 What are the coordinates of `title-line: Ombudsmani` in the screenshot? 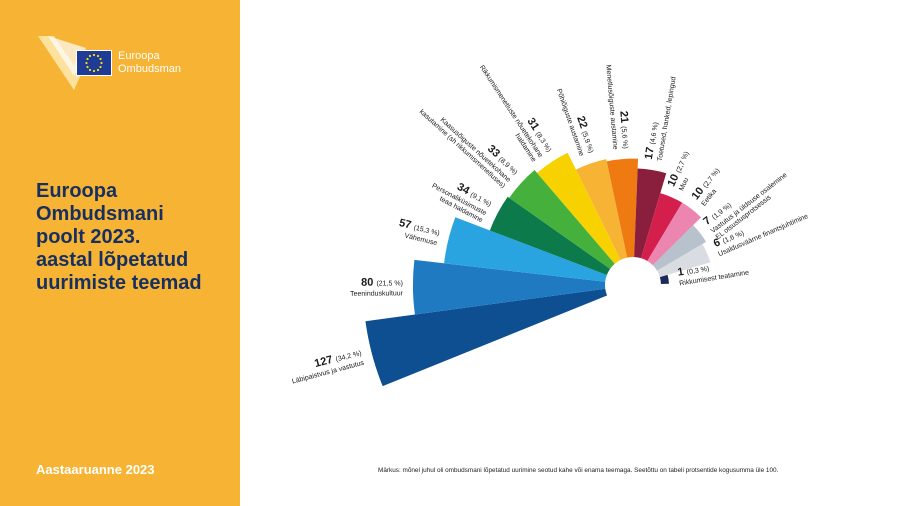 It's located at (100, 214).